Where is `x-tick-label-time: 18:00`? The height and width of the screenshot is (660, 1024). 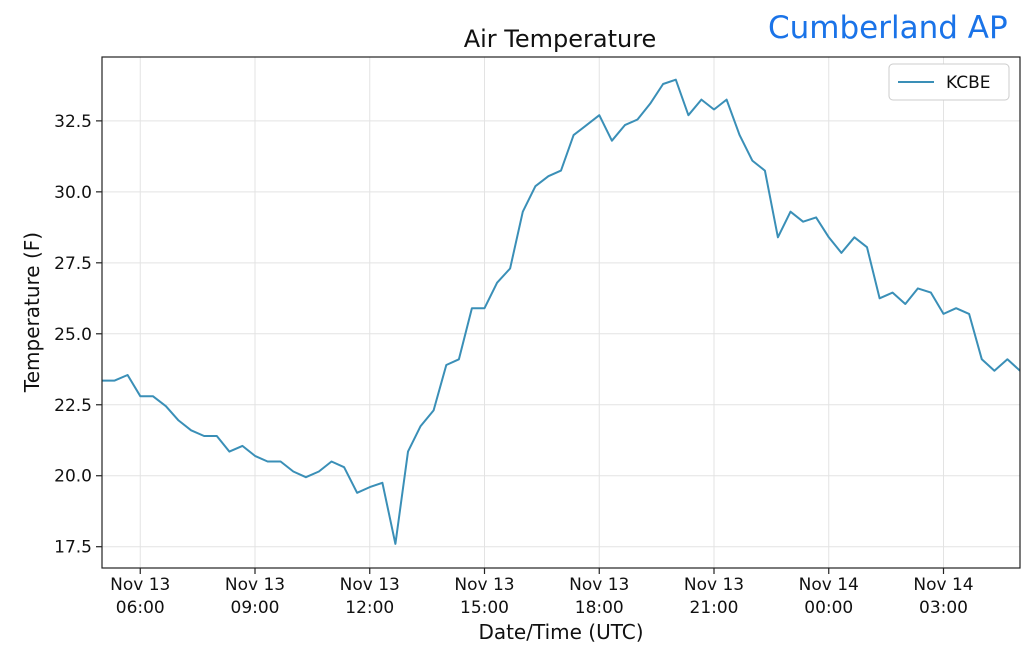
x-tick-label-time: 18:00 is located at coordinates (599, 608).